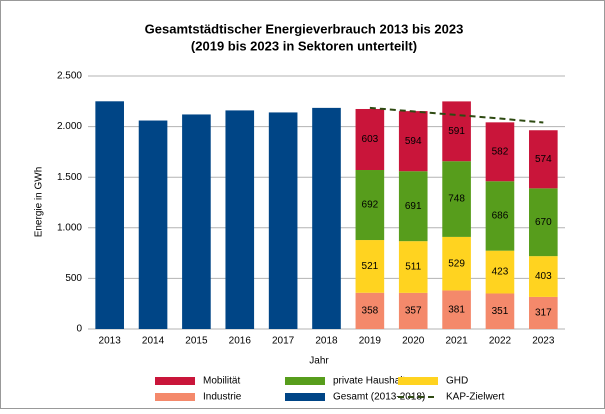  I want to click on legend-label: Gesamt (2013-2018), so click(379, 397).